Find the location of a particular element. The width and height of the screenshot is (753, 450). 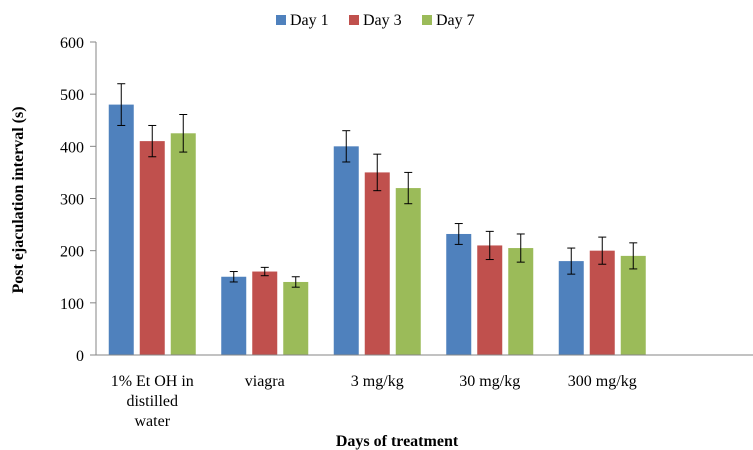

legend-item-day-3: Day 3 is located at coordinates (375, 20).